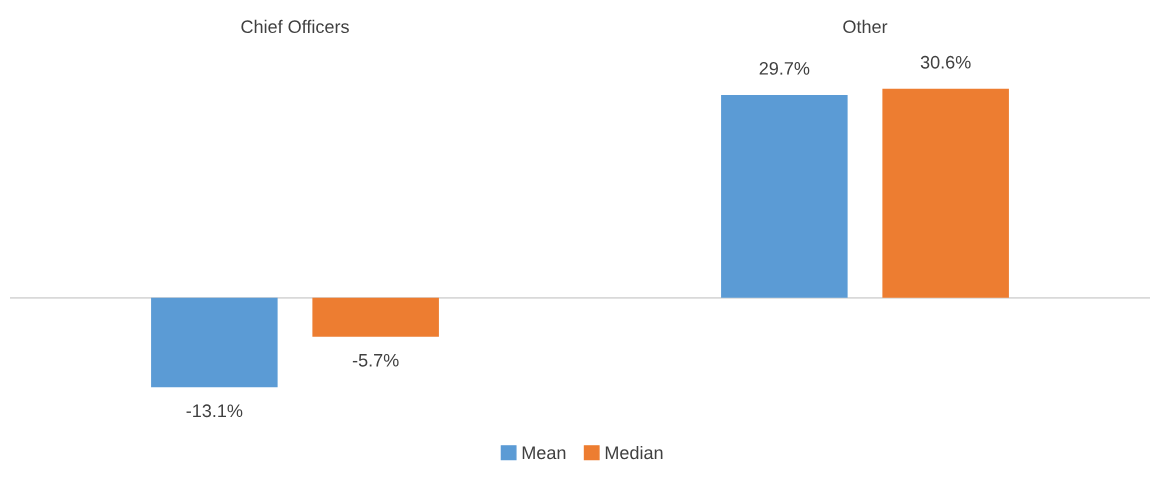  Describe the element at coordinates (634, 452) in the screenshot. I see `legend-label: Median` at that location.